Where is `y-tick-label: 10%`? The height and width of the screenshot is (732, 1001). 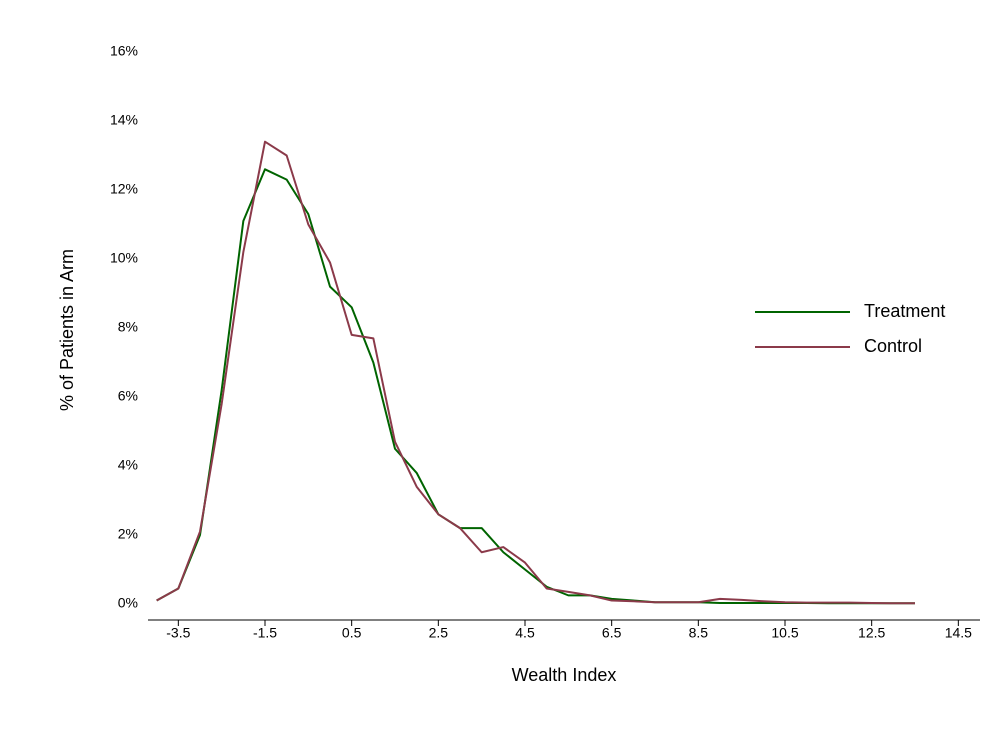 y-tick-label: 10% is located at coordinates (124, 258).